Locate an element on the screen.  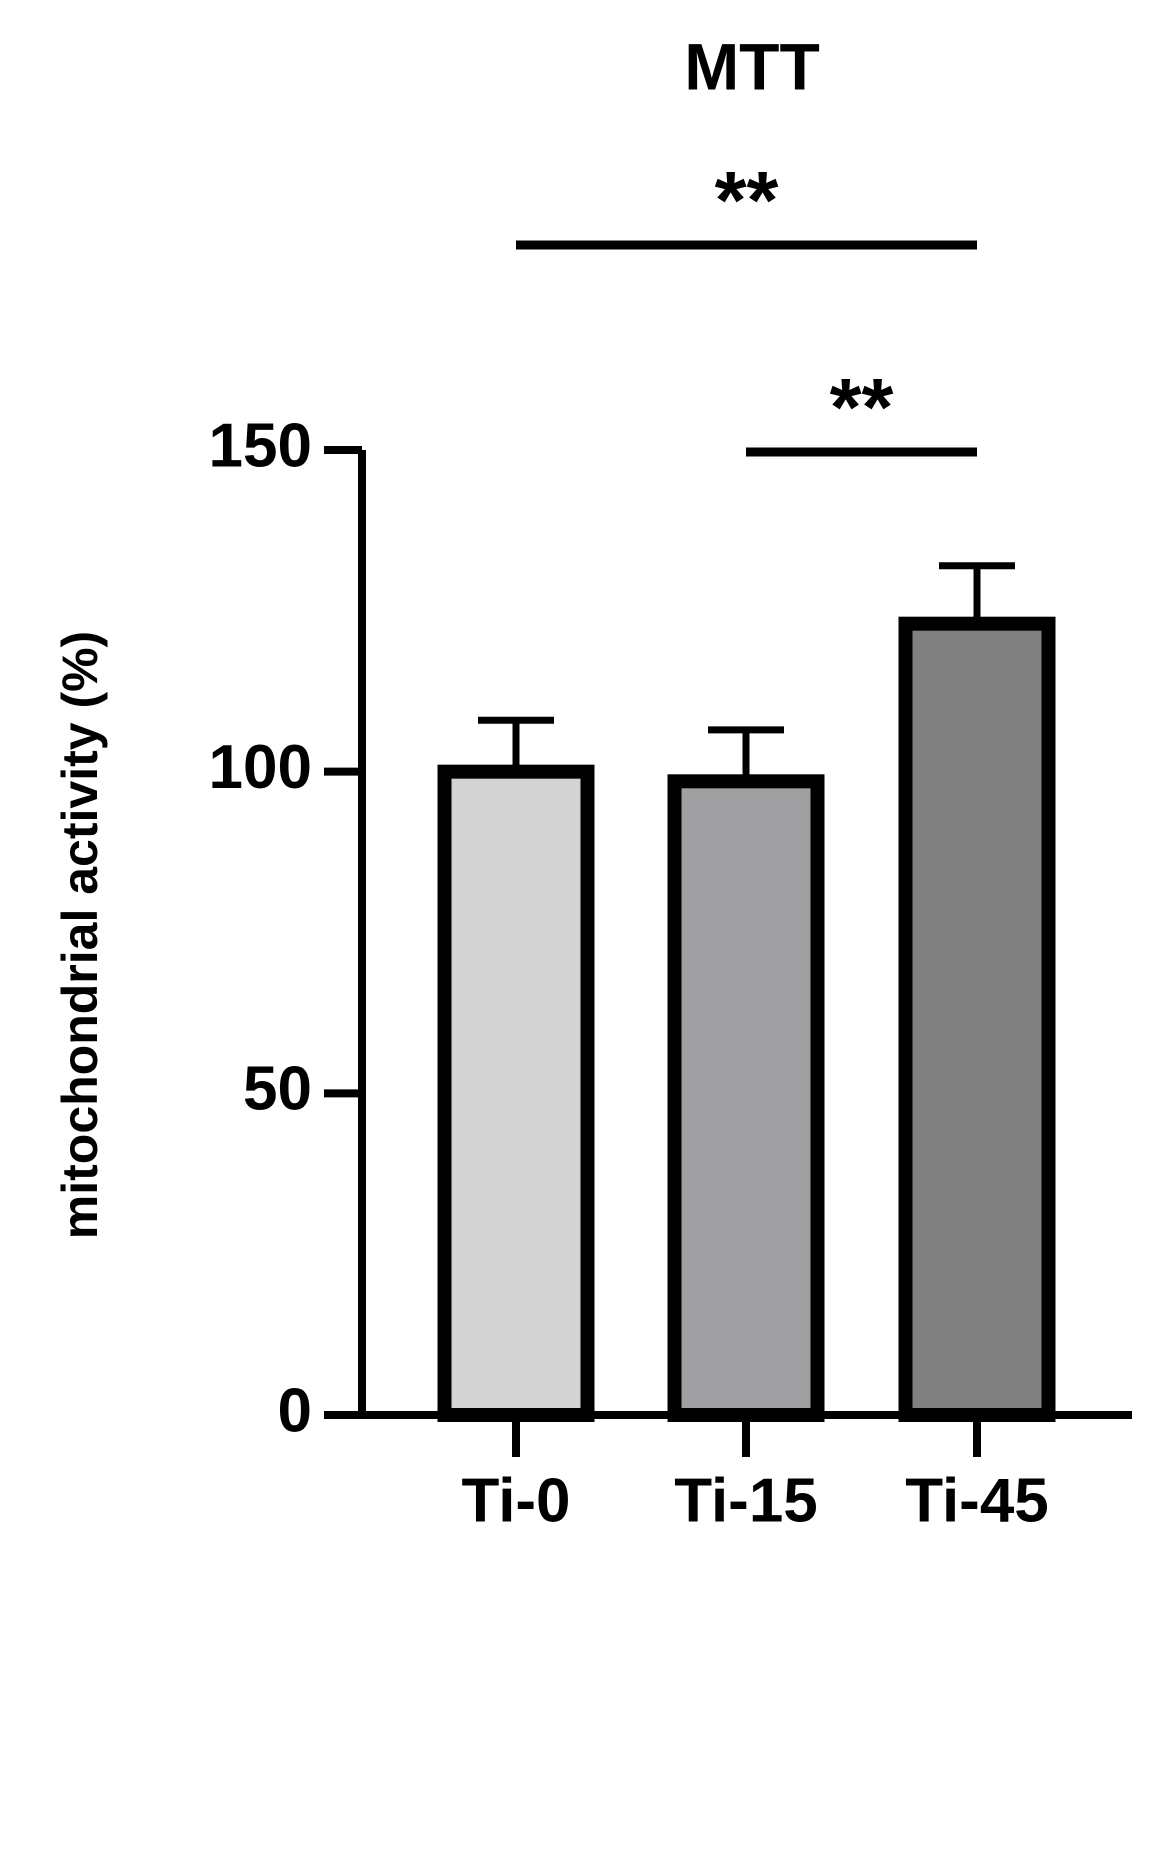
y-tick-label: 150 is located at coordinates (260, 445).